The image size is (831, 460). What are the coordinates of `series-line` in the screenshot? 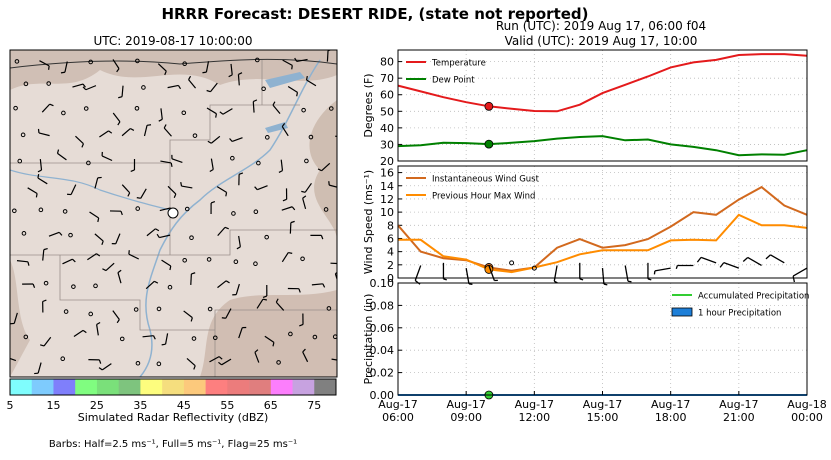 It's located at (603, 243).